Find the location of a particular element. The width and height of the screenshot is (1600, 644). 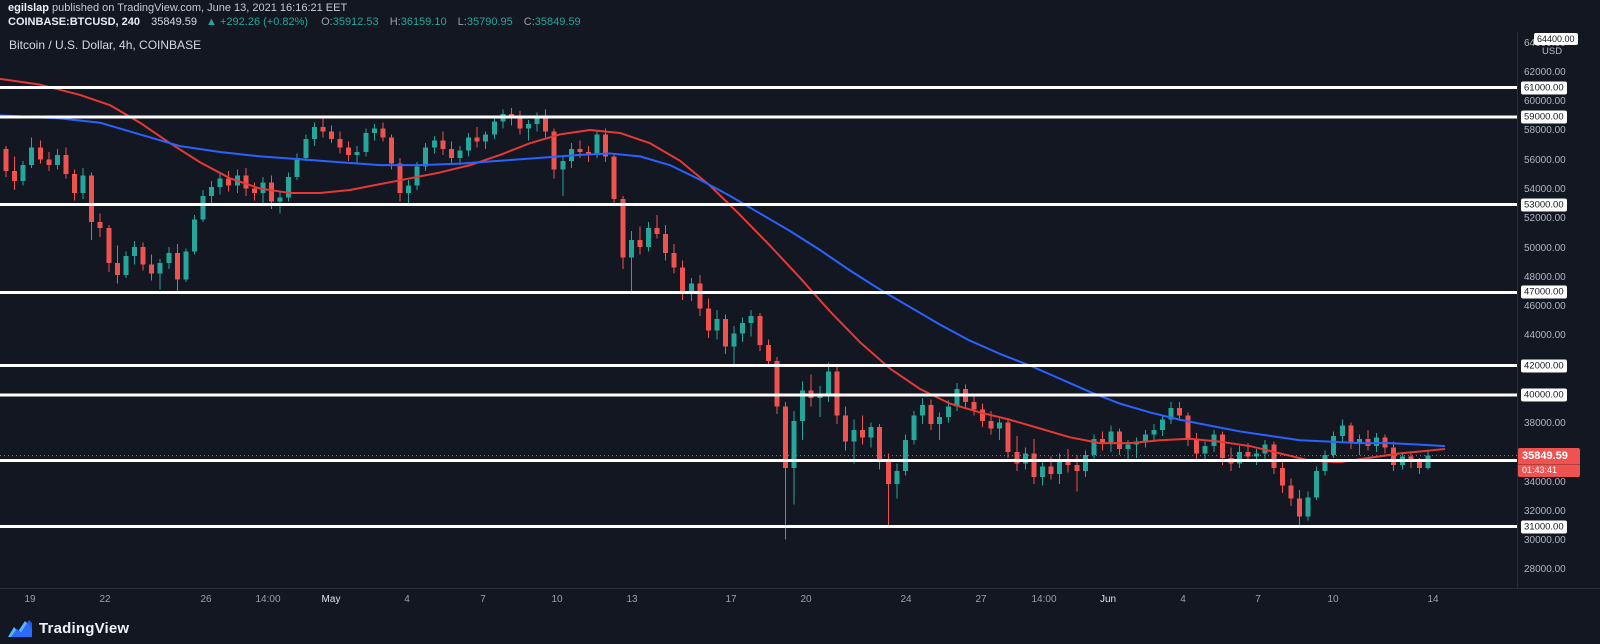

low-value: 35790.95 is located at coordinates (489, 22).